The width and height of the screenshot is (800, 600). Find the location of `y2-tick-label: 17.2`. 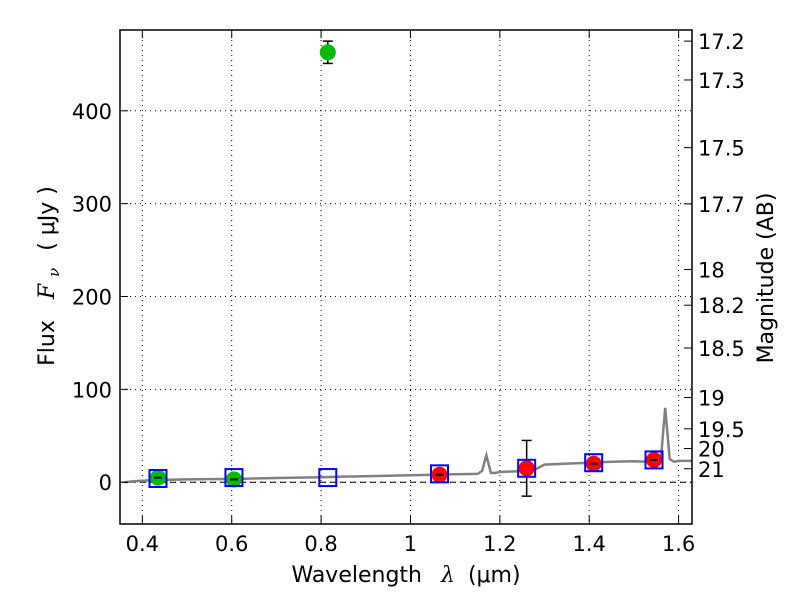

y2-tick-label: 17.2 is located at coordinates (721, 42).